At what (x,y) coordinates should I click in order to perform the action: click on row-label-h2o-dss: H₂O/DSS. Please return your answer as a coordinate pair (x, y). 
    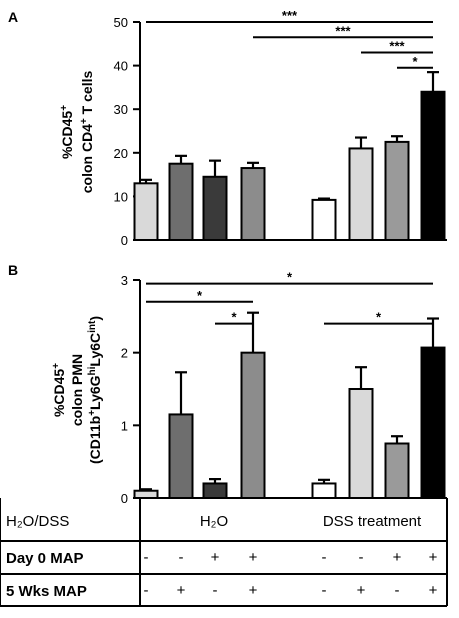
    Looking at the image, I should click on (37, 521).